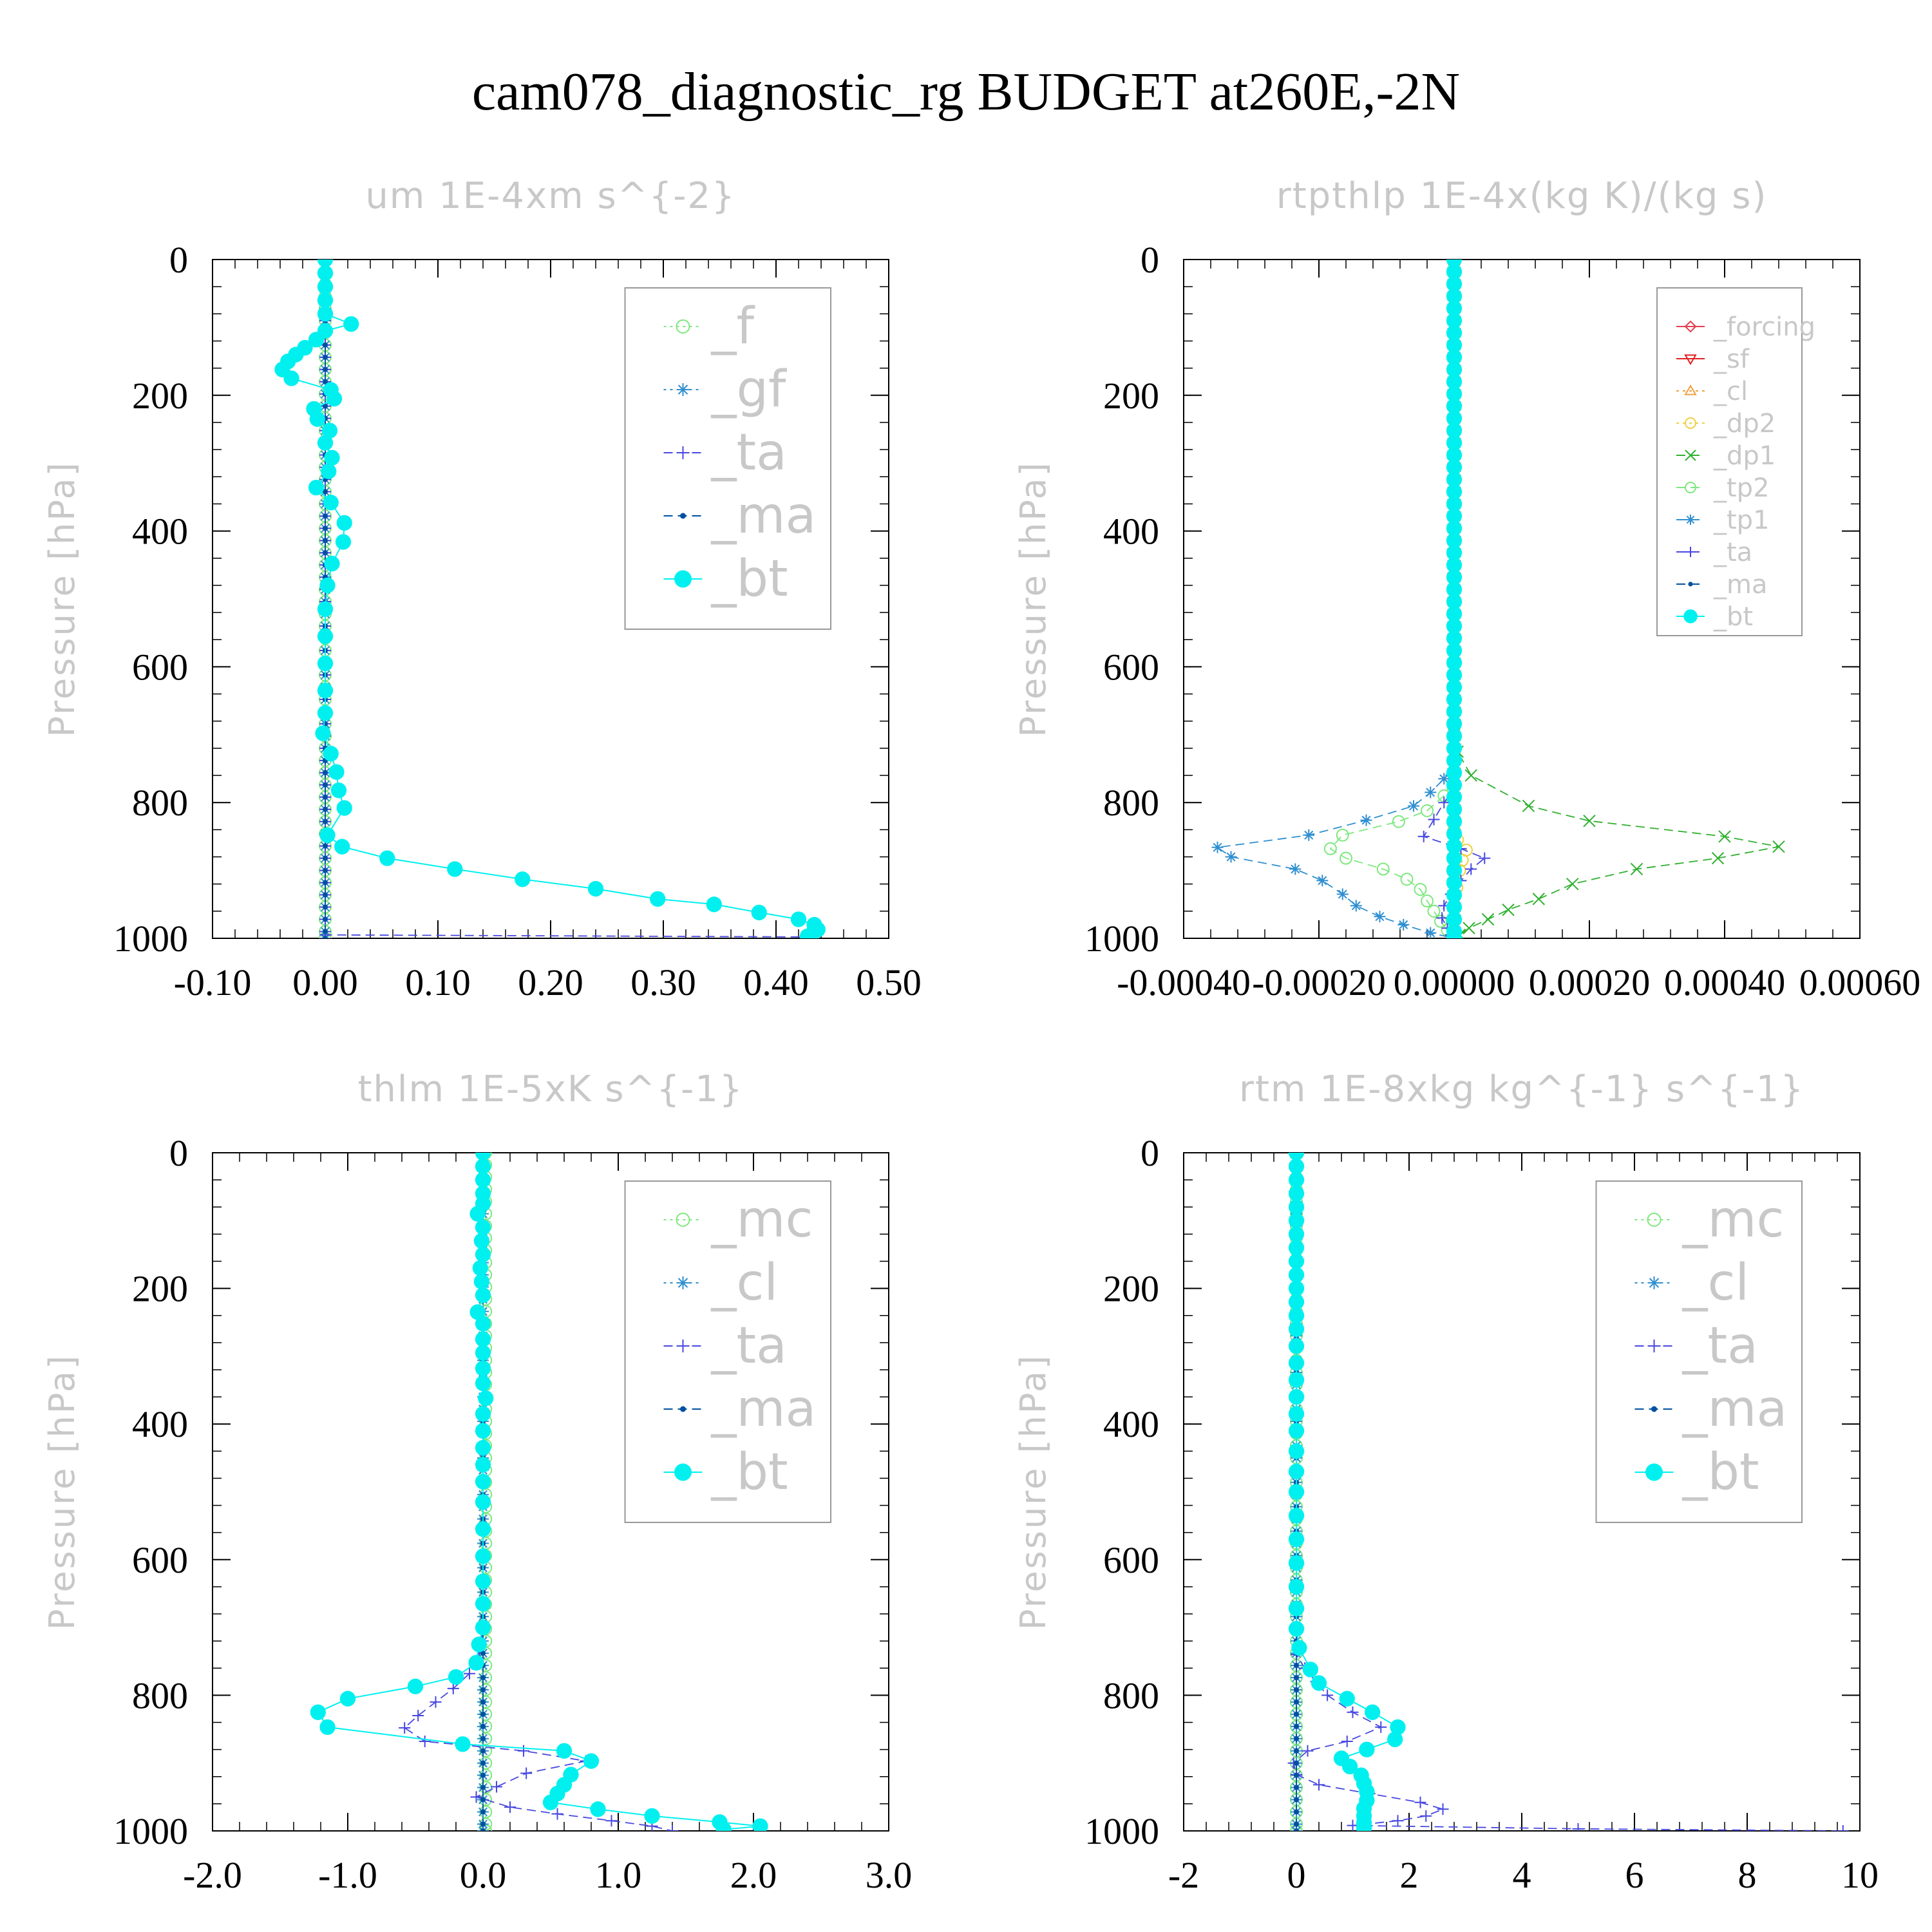 The width and height of the screenshot is (1932, 1932). Describe the element at coordinates (550, 599) in the screenshot. I see `series-bt` at that location.